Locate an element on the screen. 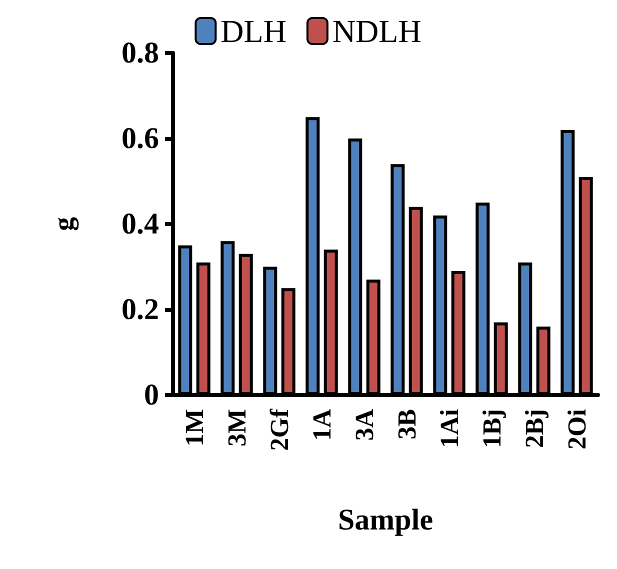 Image resolution: width=617 pixels, height=569 pixels. x-tick-label: 1Ai is located at coordinates (449, 428).